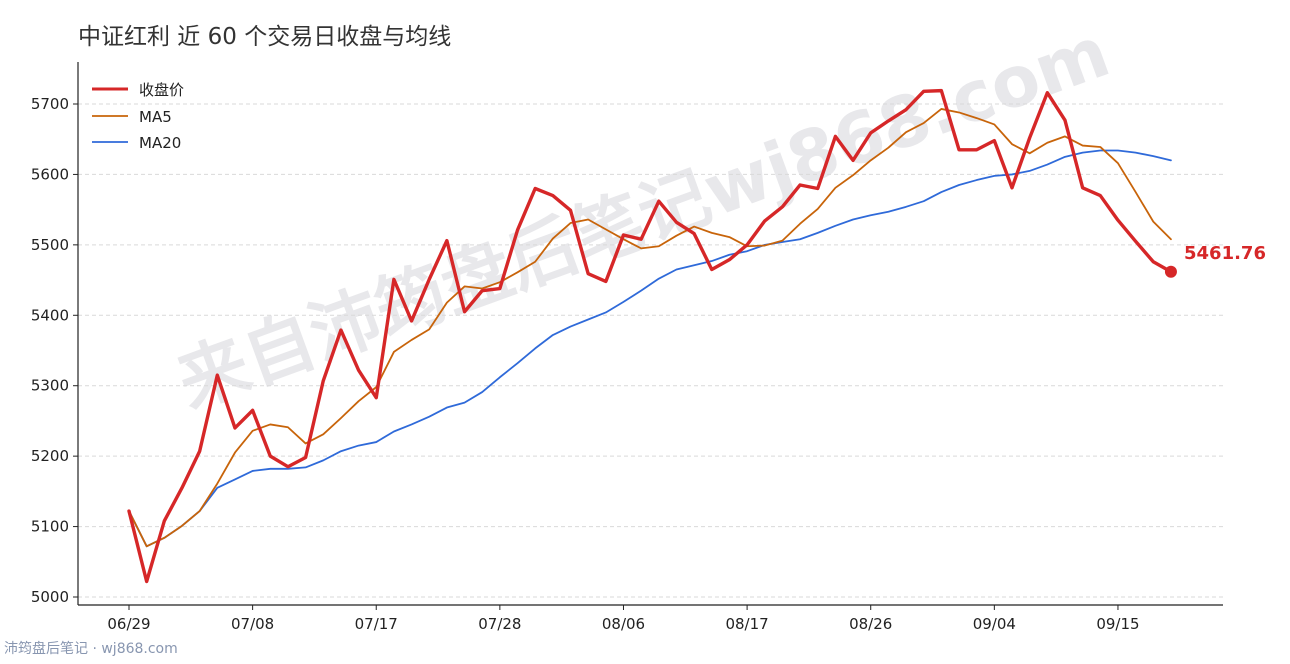 The width and height of the screenshot is (1290, 664). Describe the element at coordinates (50, 104) in the screenshot. I see `y-tick-label: 5700` at that location.